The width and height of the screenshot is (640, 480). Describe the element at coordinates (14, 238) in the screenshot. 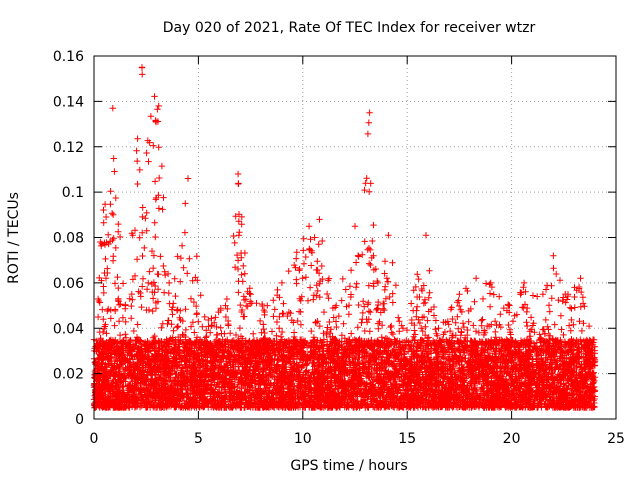

I see `y-axis-label: ROTI / TECUs` at that location.